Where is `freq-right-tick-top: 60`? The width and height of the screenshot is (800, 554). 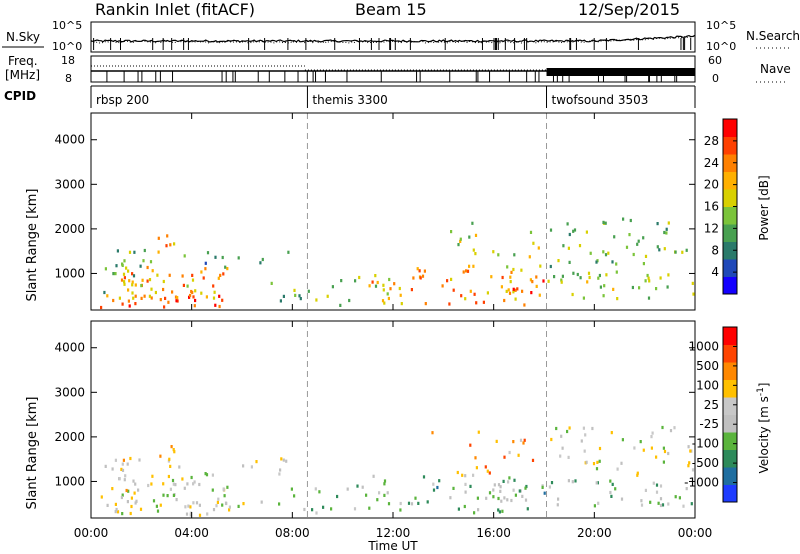 freq-right-tick-top: 60 is located at coordinates (715, 60).